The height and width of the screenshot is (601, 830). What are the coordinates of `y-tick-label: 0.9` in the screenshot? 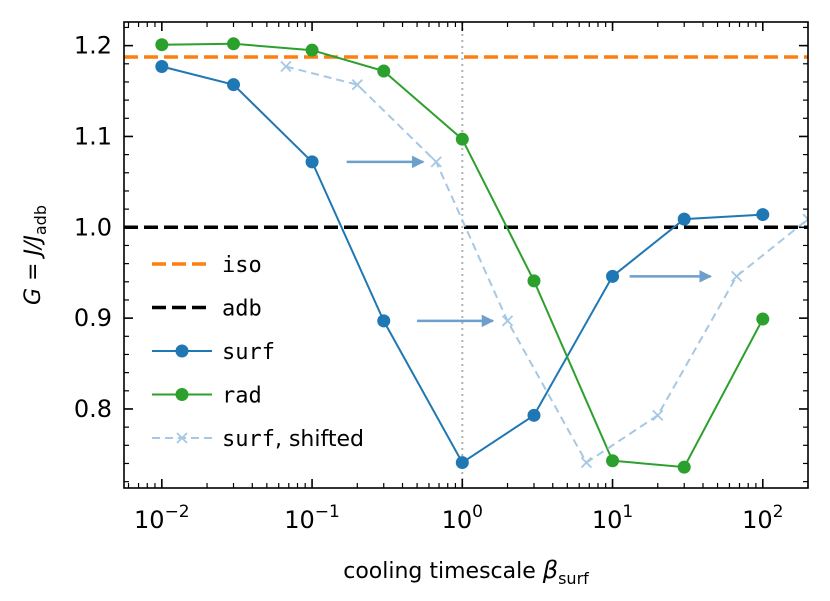 It's located at (93, 318).